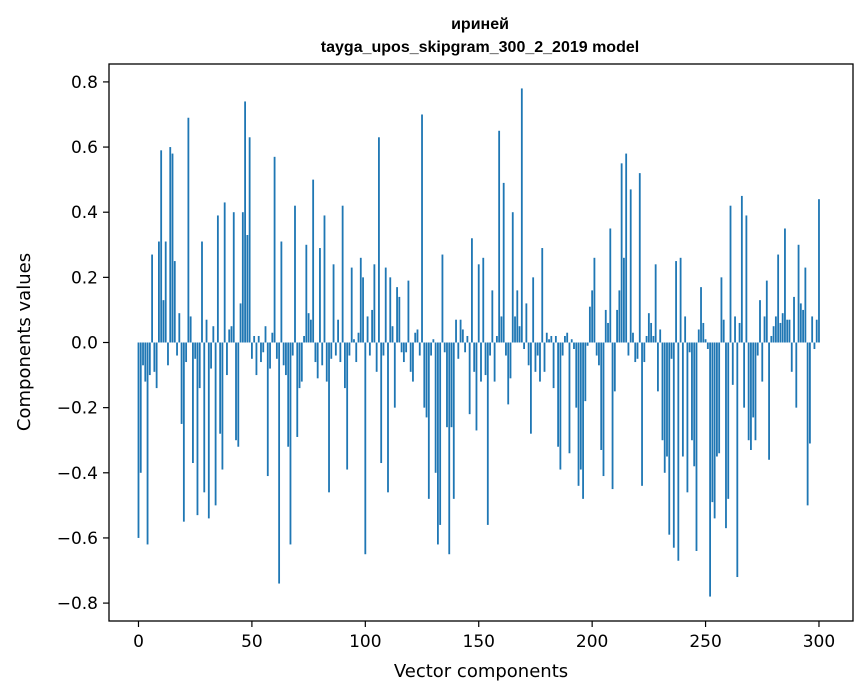  I want to click on x-tick-label: 300, so click(819, 642).